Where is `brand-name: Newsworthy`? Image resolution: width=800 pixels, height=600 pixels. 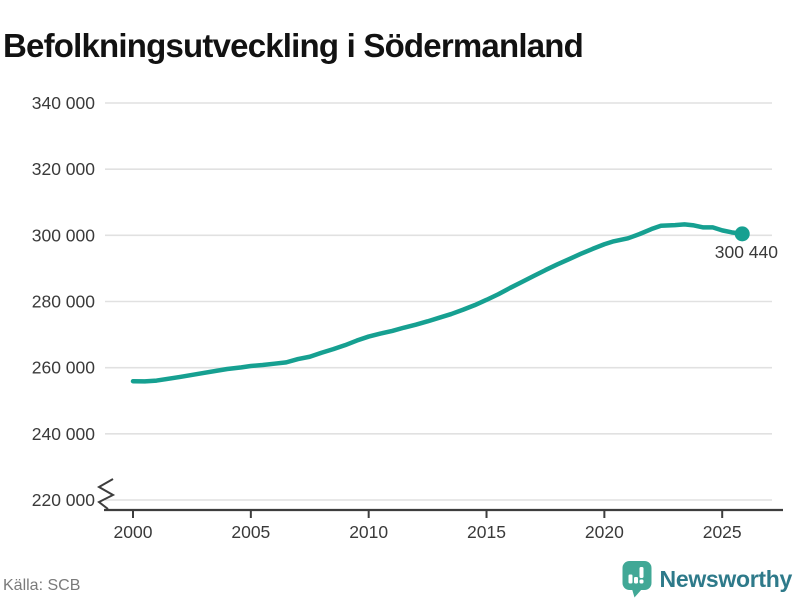 brand-name: Newsworthy is located at coordinates (726, 578).